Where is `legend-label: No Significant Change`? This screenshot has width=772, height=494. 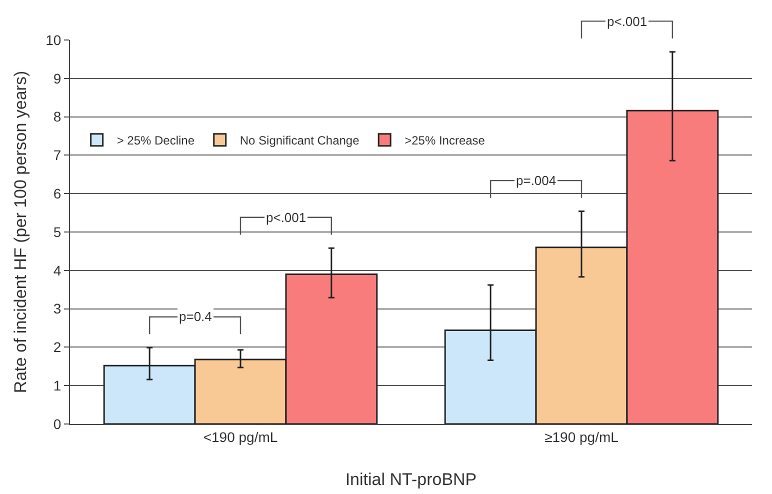 legend-label: No Significant Change is located at coordinates (300, 141).